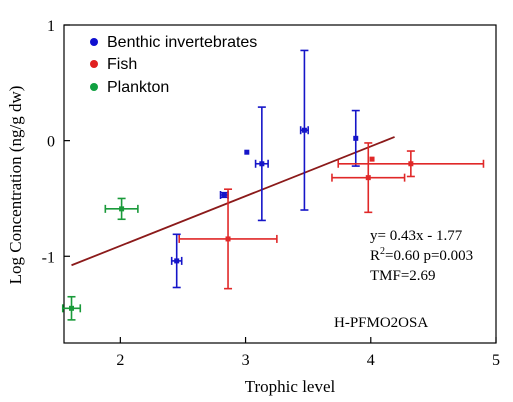 Image resolution: width=513 pixels, height=402 pixels. I want to click on legend-label-plankton: Plankton, so click(138, 87).